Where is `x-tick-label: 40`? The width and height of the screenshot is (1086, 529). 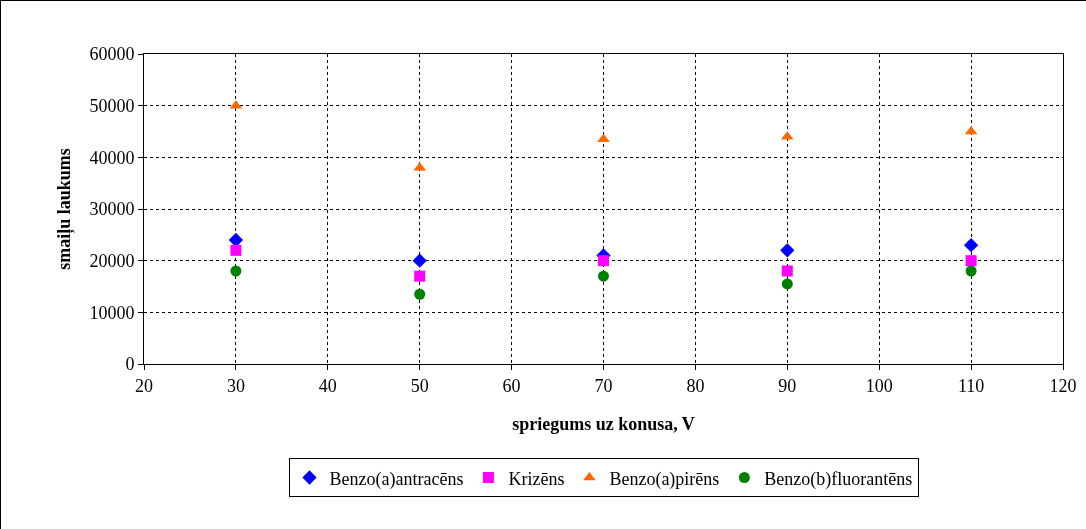 x-tick-label: 40 is located at coordinates (327, 385).